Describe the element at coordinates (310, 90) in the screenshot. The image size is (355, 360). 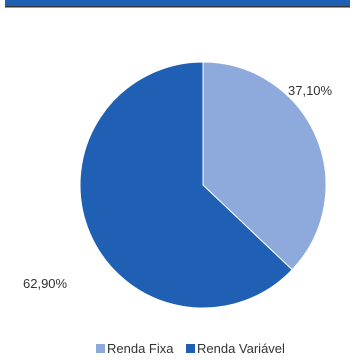
I see `data-label-renda-fixa: 37,10%` at that location.